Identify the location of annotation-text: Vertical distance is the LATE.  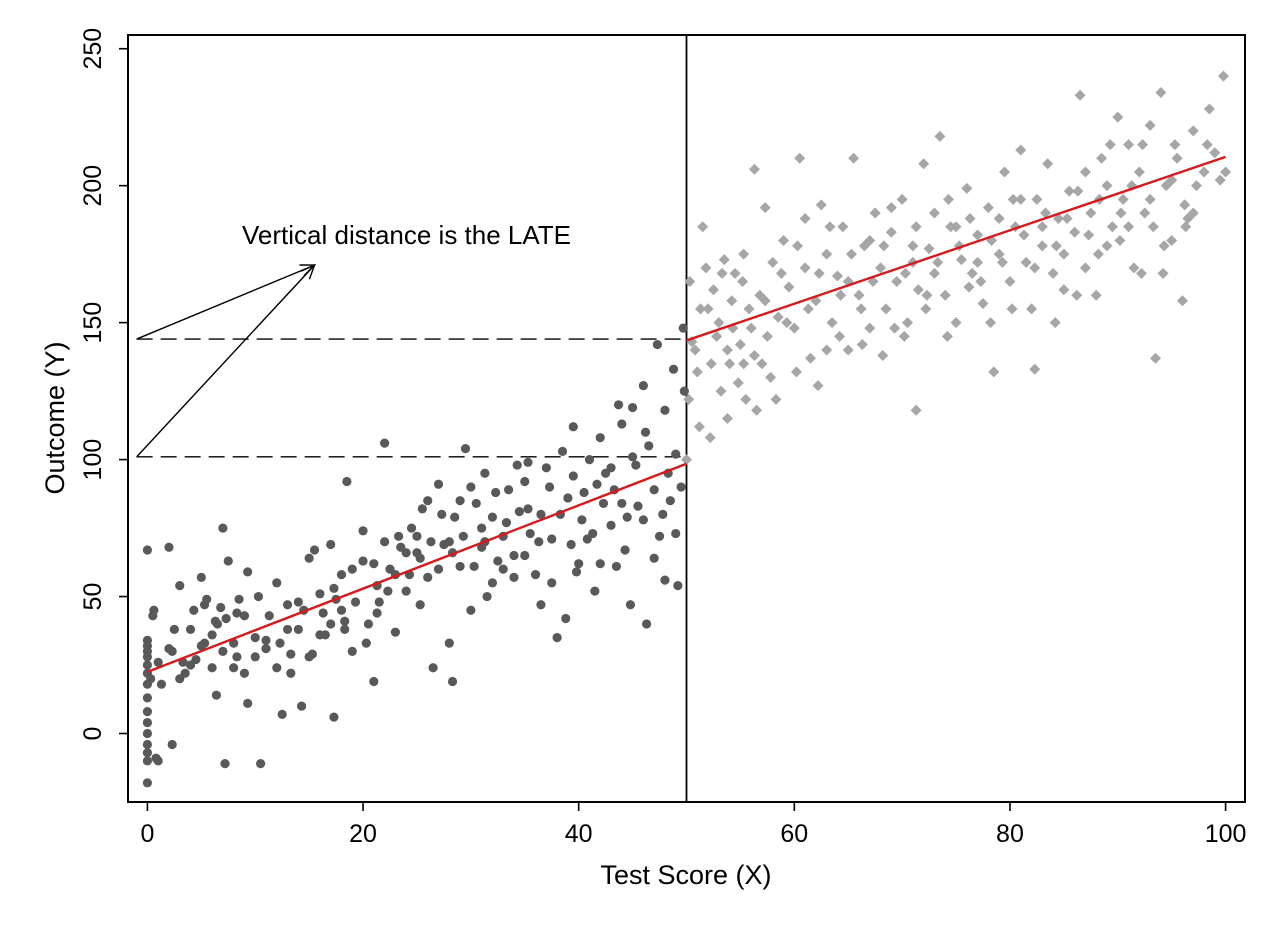
(406, 235).